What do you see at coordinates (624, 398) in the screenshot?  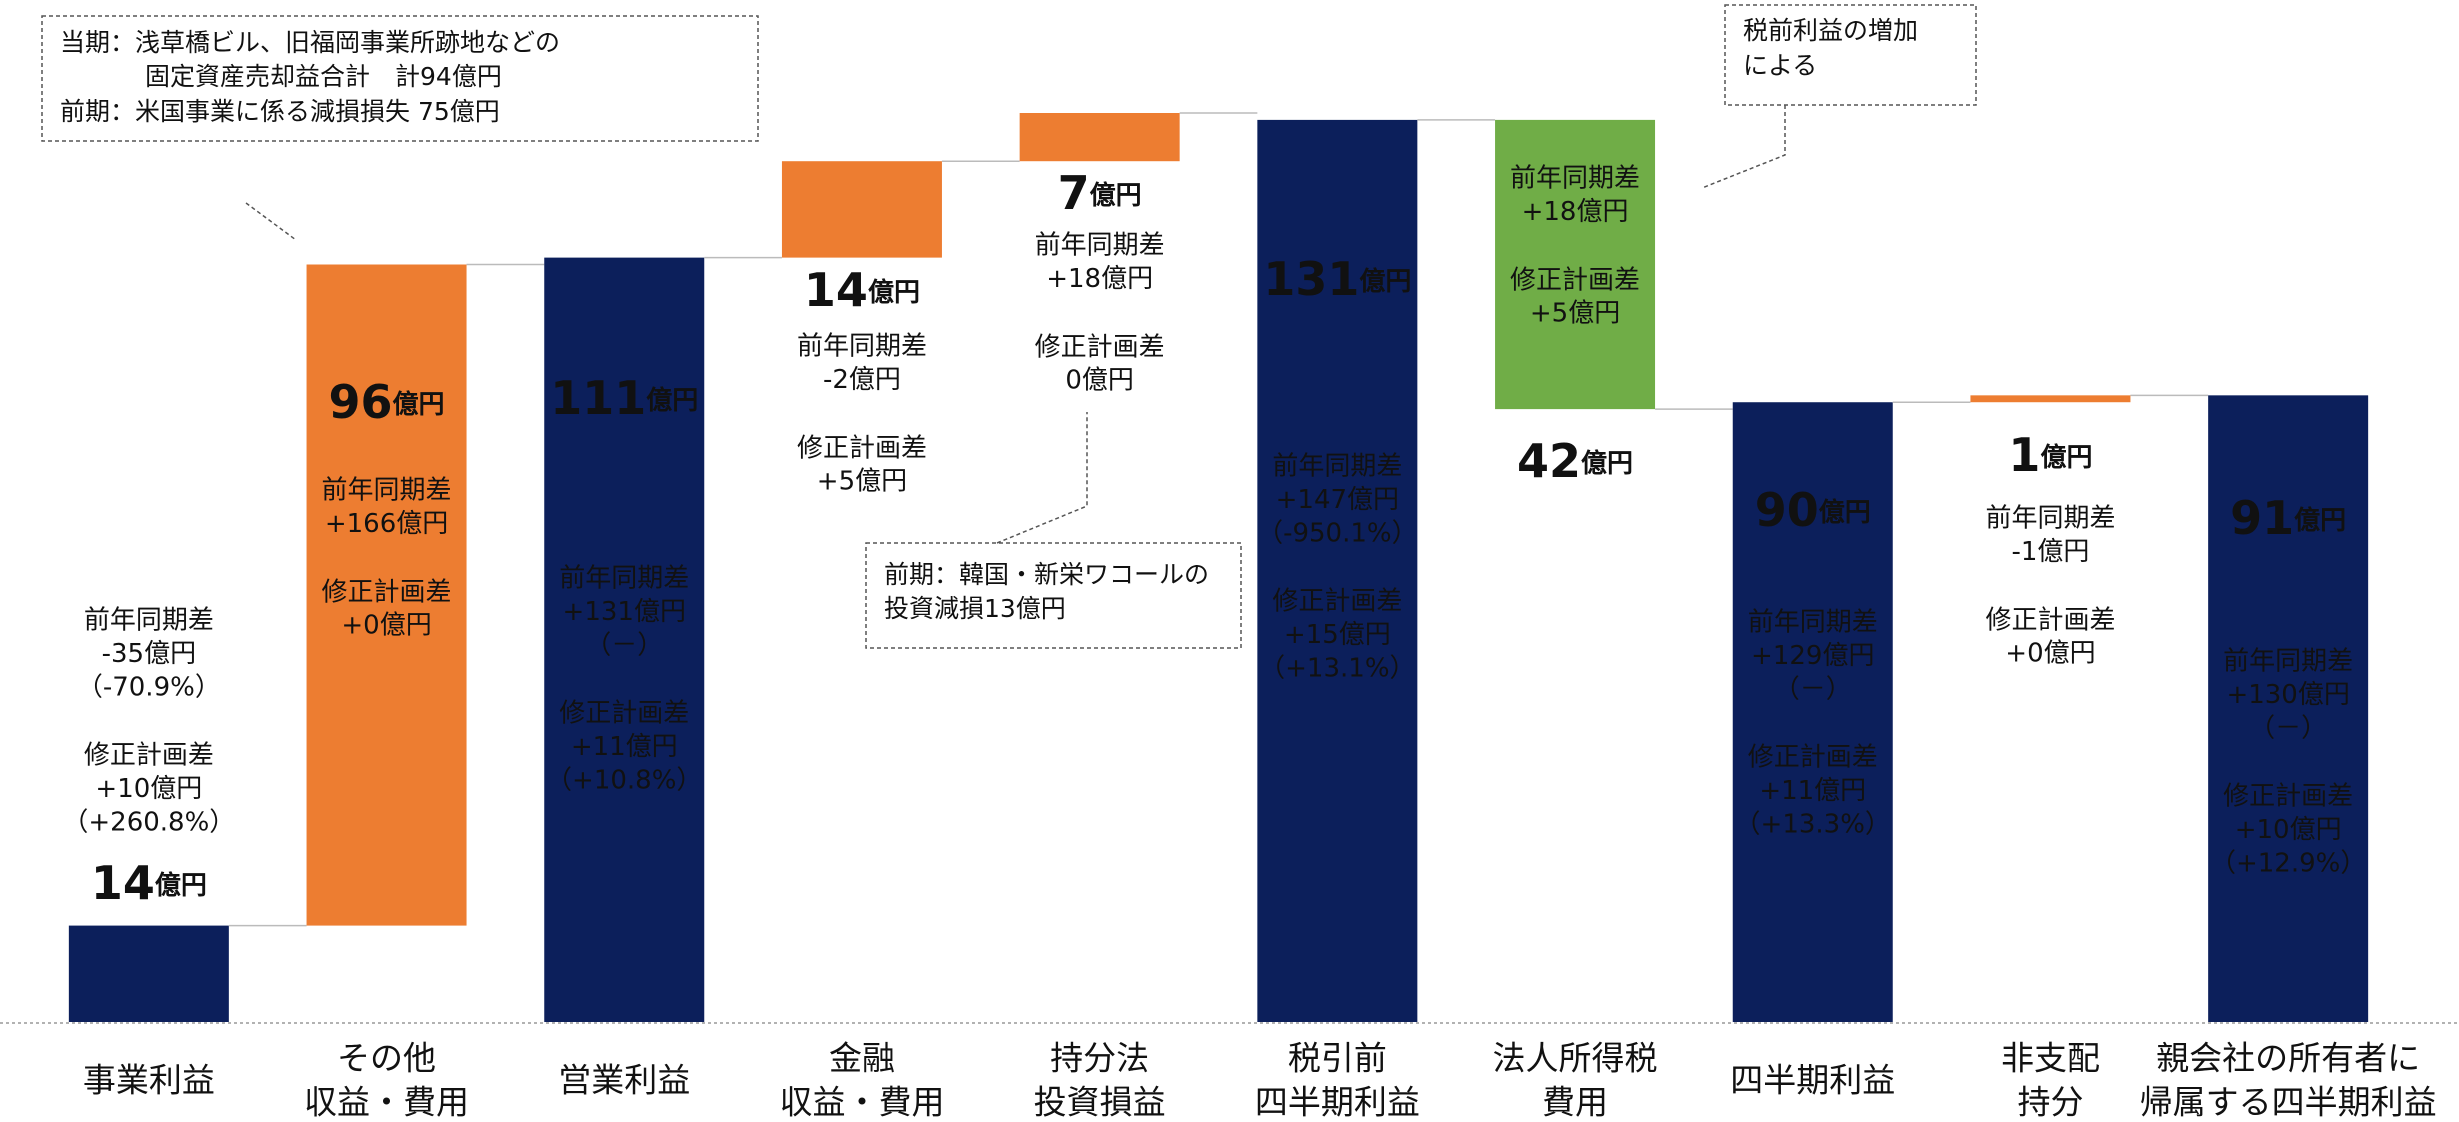 I see `value-label: 111億円` at bounding box center [624, 398].